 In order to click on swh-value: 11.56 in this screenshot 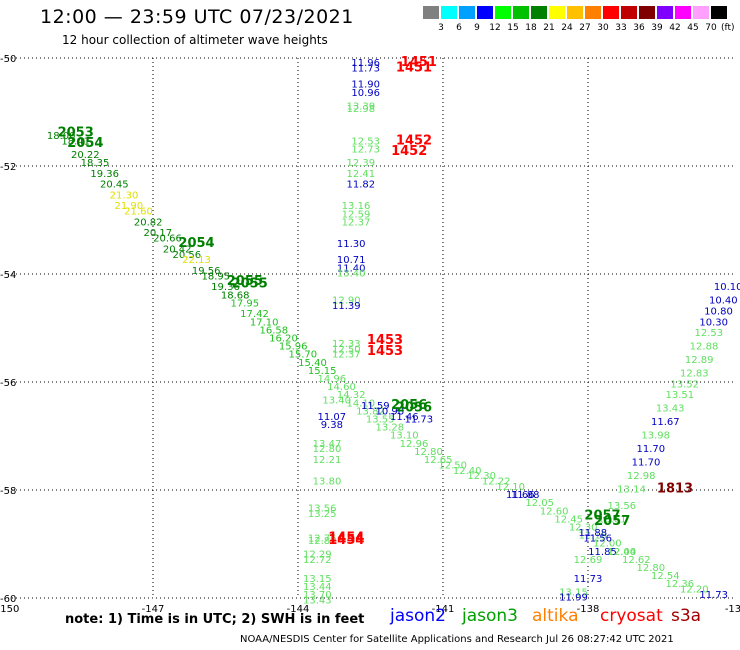, I will do `click(597, 538)`.